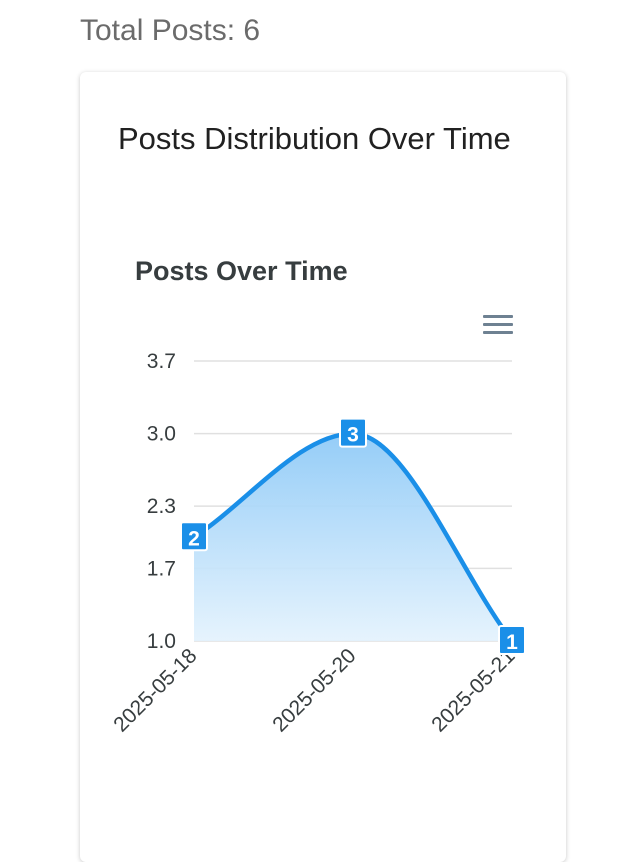 The height and width of the screenshot is (862, 640). I want to click on x-tick-label: 2025-05-21, so click(473, 690).